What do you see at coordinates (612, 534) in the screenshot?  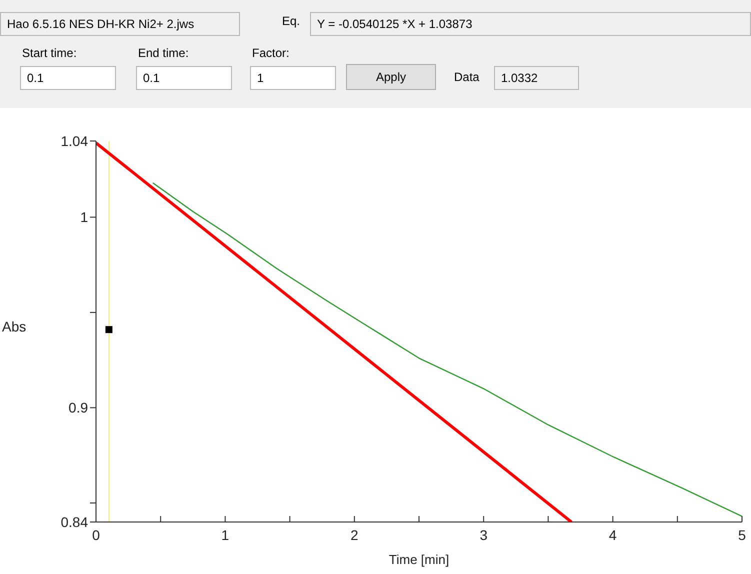 I see `x-tick-label: 4` at bounding box center [612, 534].